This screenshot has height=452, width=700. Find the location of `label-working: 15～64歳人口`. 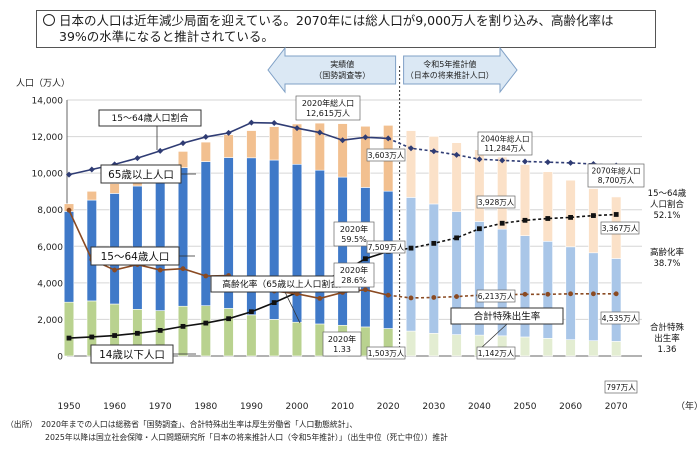

label-working: 15～64歳人口 is located at coordinates (135, 257).